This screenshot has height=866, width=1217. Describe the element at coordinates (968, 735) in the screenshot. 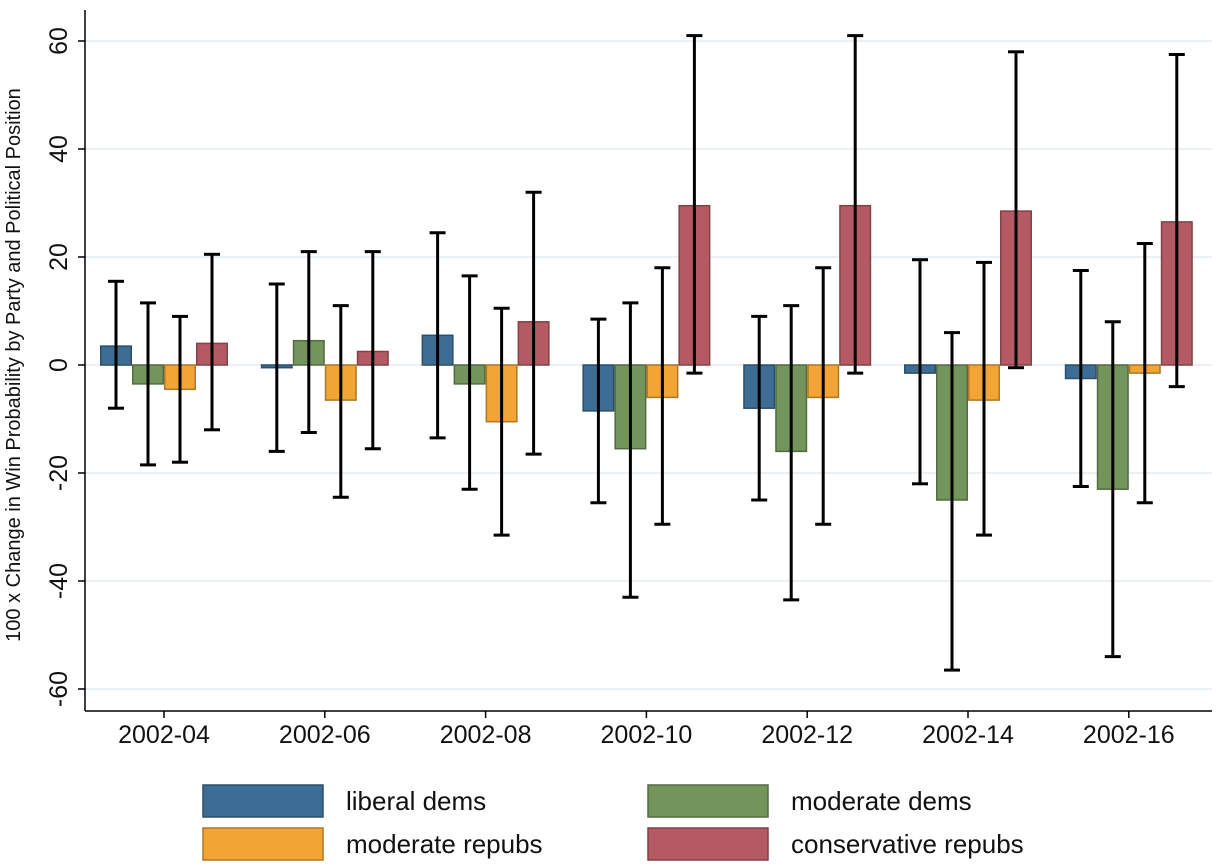

I see `x-tick-label: 2002-14` at that location.